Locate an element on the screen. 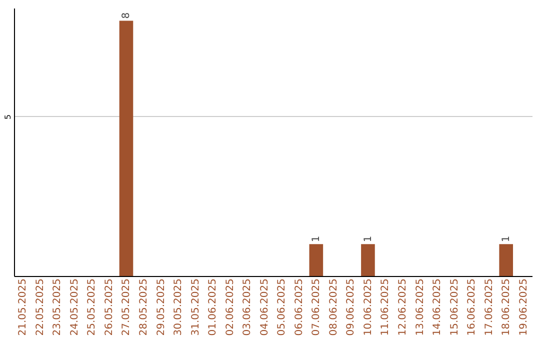 The image size is (540, 340). x-tick-label: 24.05.2025 is located at coordinates (74, 307).